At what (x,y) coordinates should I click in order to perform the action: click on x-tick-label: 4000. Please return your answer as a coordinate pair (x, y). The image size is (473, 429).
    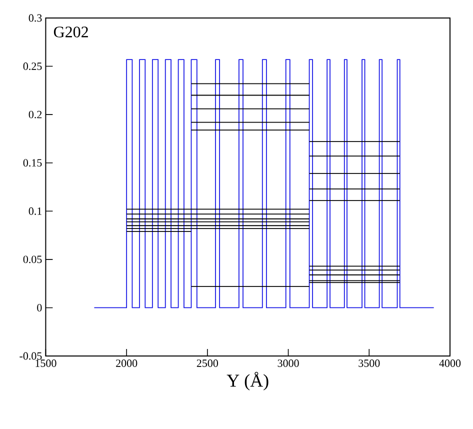
    Looking at the image, I should click on (450, 363).